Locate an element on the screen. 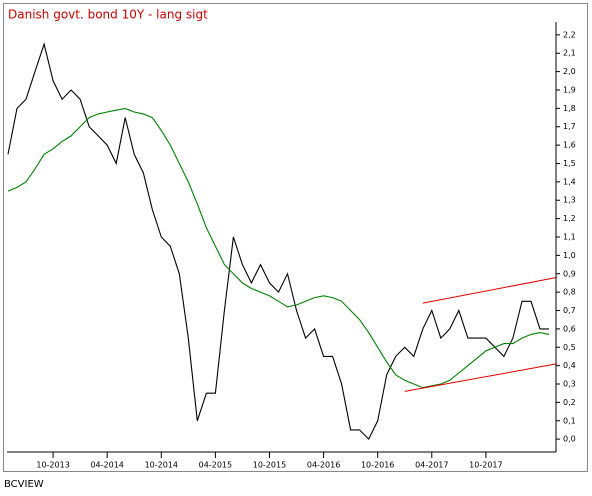 This screenshot has width=592, height=496. y-tick-label: 0,6 is located at coordinates (569, 328).